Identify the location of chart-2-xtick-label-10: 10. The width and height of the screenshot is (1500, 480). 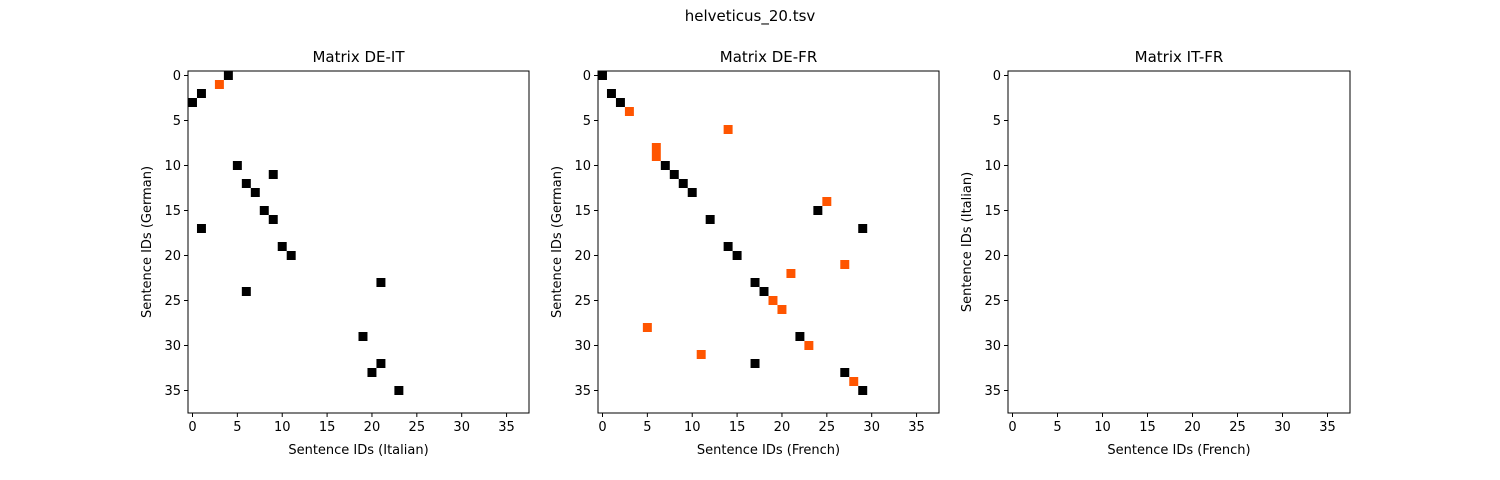
(1102, 427).